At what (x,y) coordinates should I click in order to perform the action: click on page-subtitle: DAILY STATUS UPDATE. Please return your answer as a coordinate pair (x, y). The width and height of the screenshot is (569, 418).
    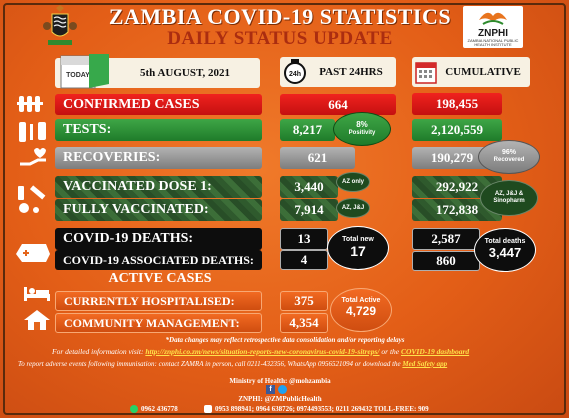
    Looking at the image, I should click on (280, 38).